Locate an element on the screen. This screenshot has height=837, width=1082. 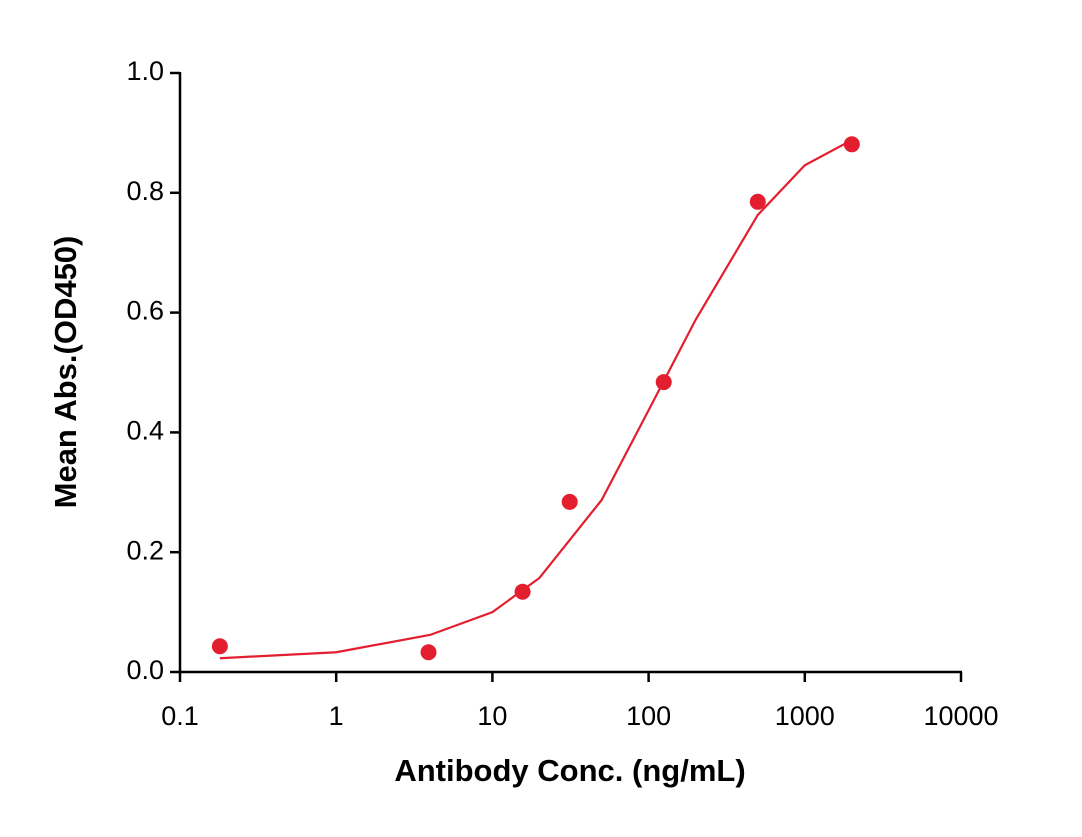
x-tick-label: 100 is located at coordinates (648, 716).